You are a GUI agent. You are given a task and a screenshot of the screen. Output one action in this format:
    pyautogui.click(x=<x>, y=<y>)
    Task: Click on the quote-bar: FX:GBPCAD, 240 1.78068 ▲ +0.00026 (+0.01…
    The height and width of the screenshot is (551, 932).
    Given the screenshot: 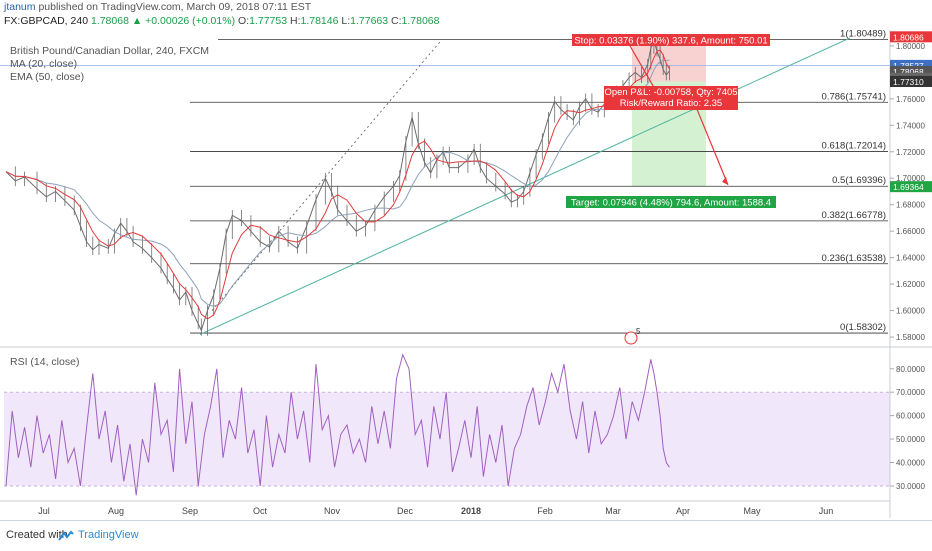 What is the action you would take?
    pyautogui.click(x=466, y=21)
    